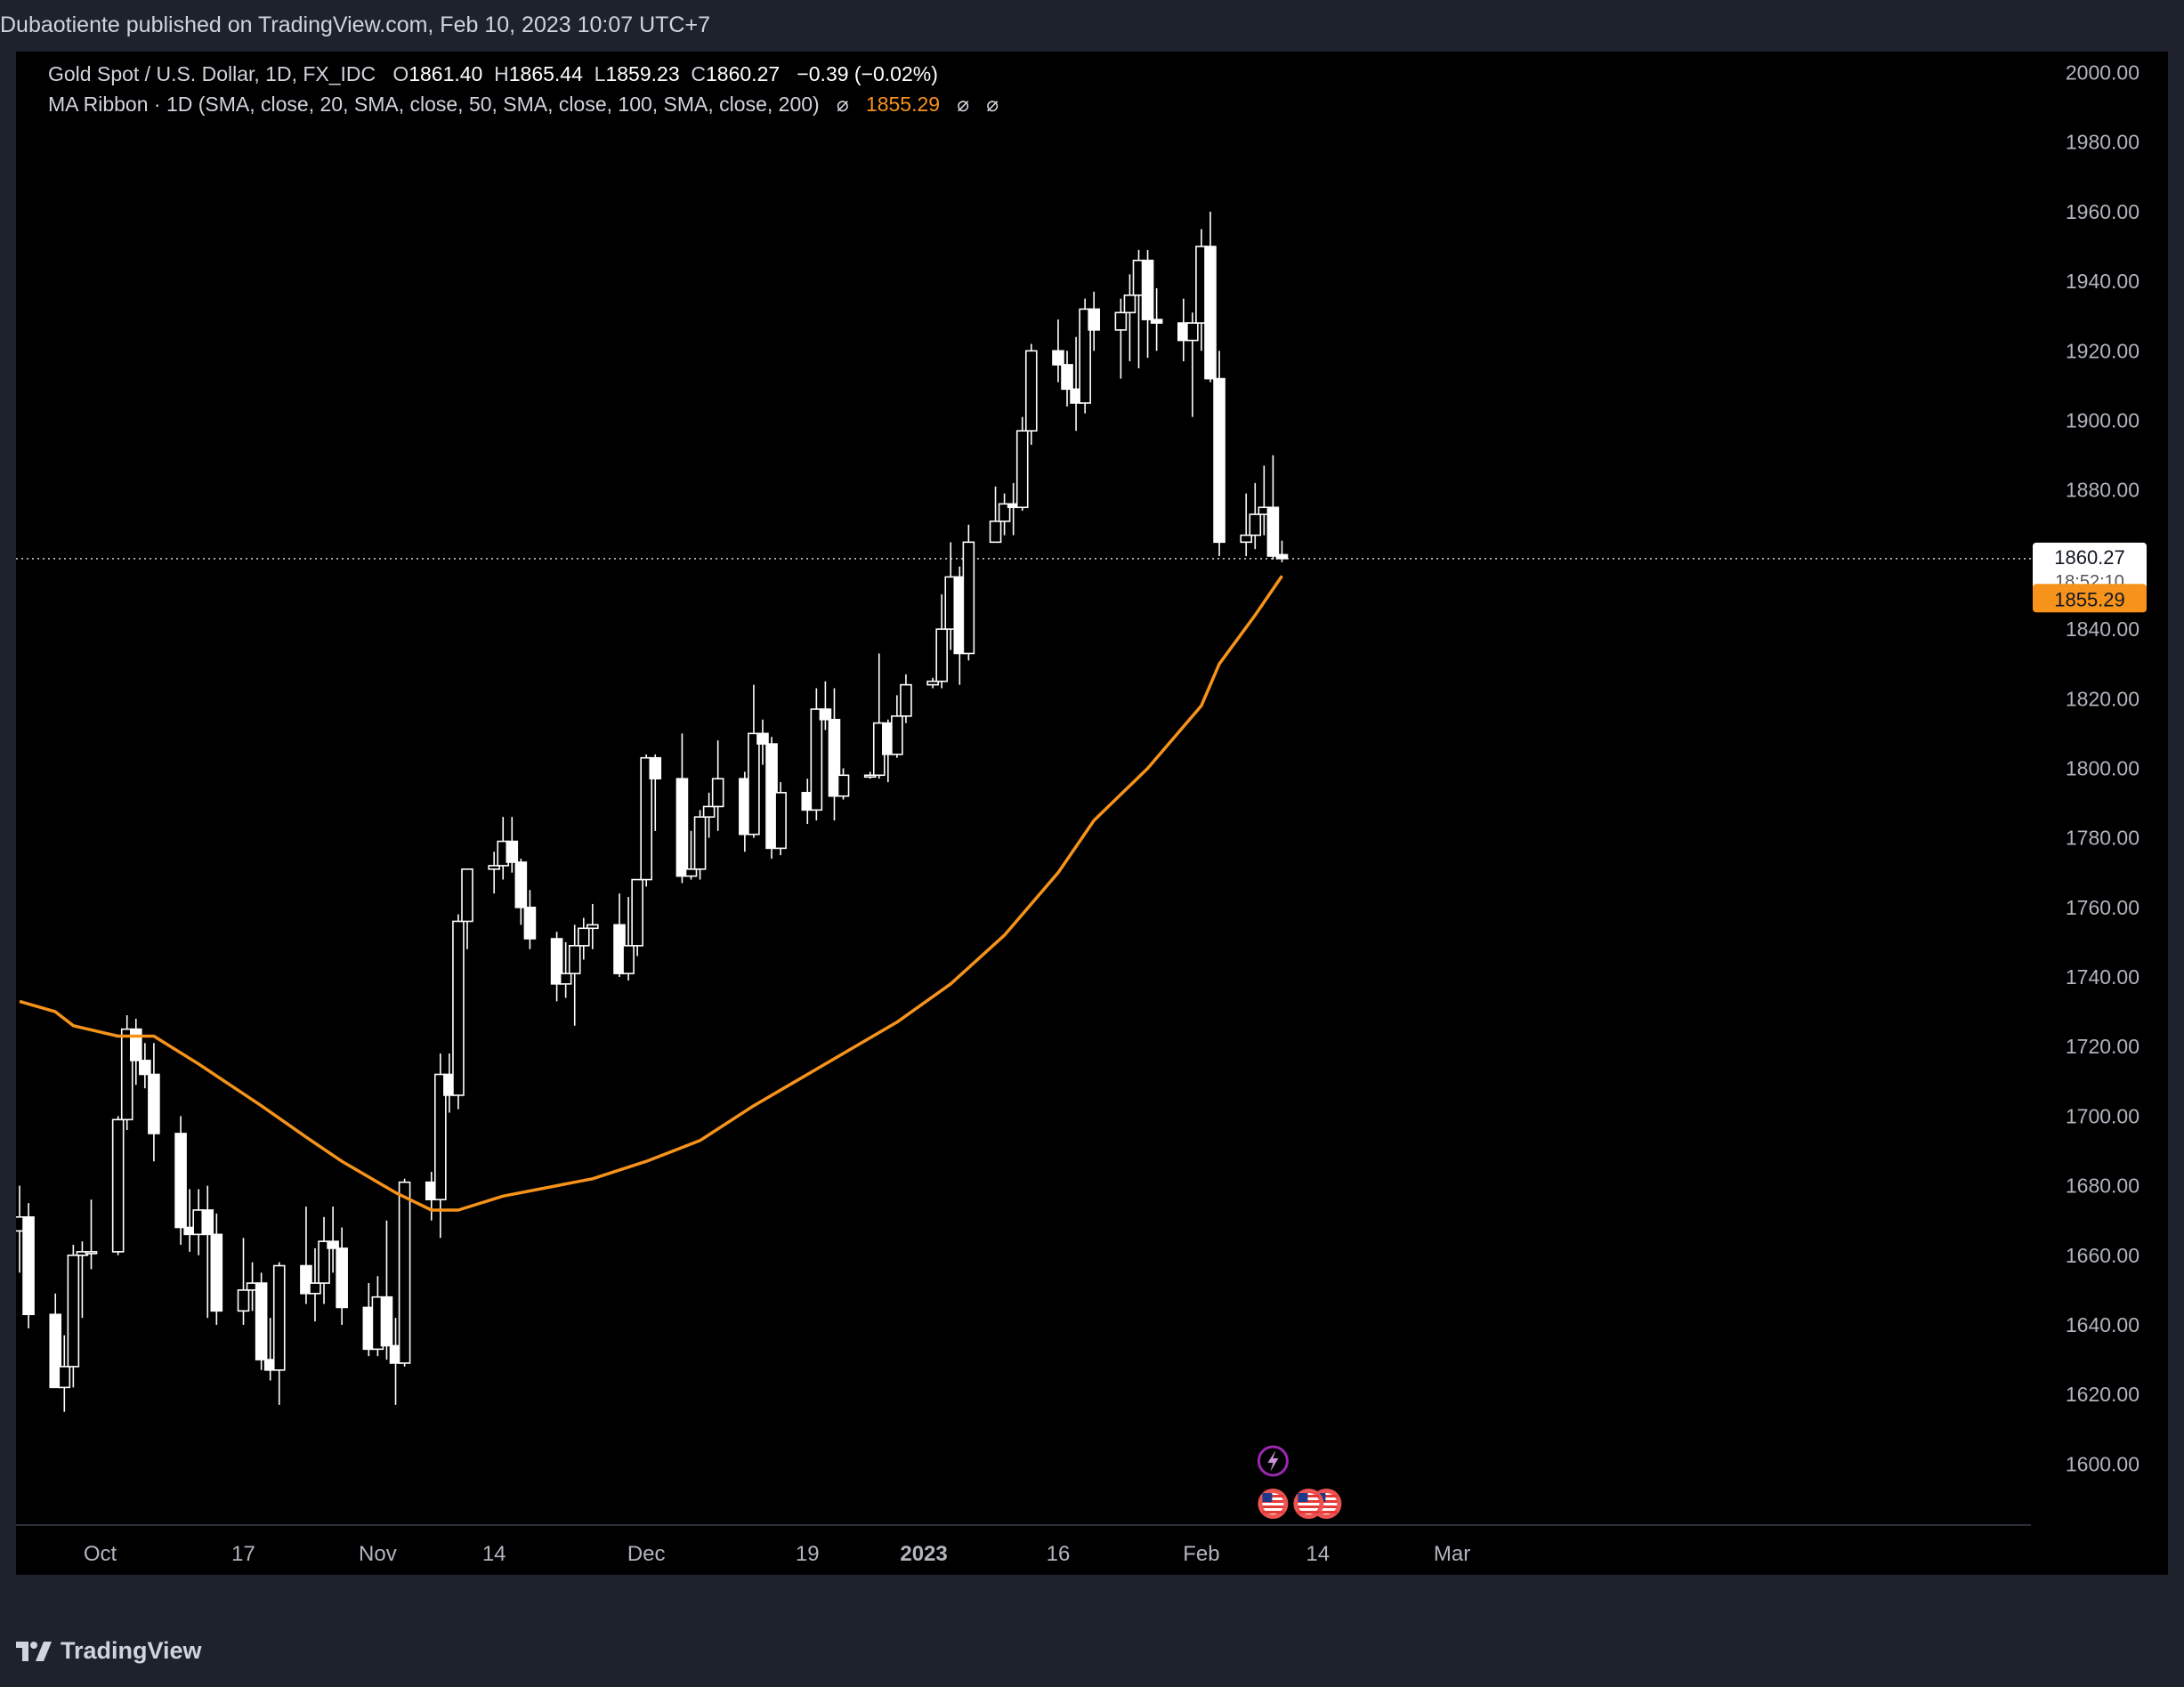 The width and height of the screenshot is (2184, 1687). Describe the element at coordinates (212, 74) in the screenshot. I see `symbol-name: Gold Spot / U.S. Dollar, 1D, FX_IDC` at that location.